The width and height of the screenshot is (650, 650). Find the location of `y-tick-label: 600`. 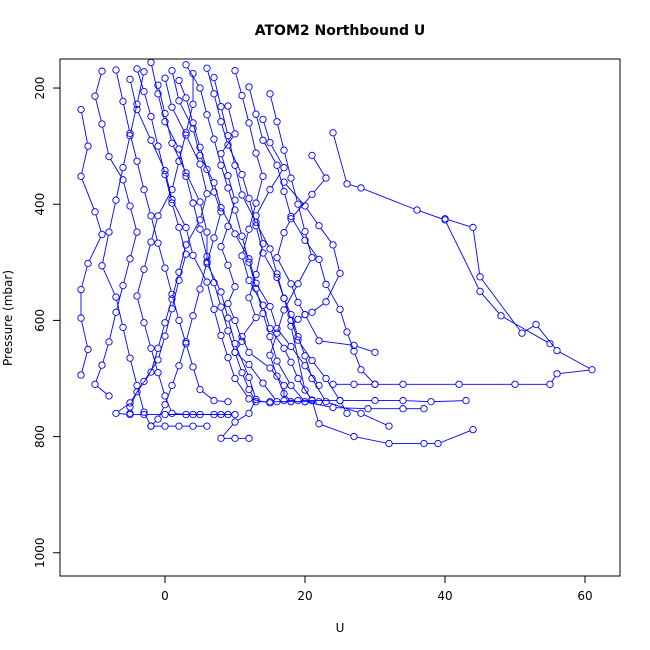

y-tick-label: 600 is located at coordinates (40, 320).